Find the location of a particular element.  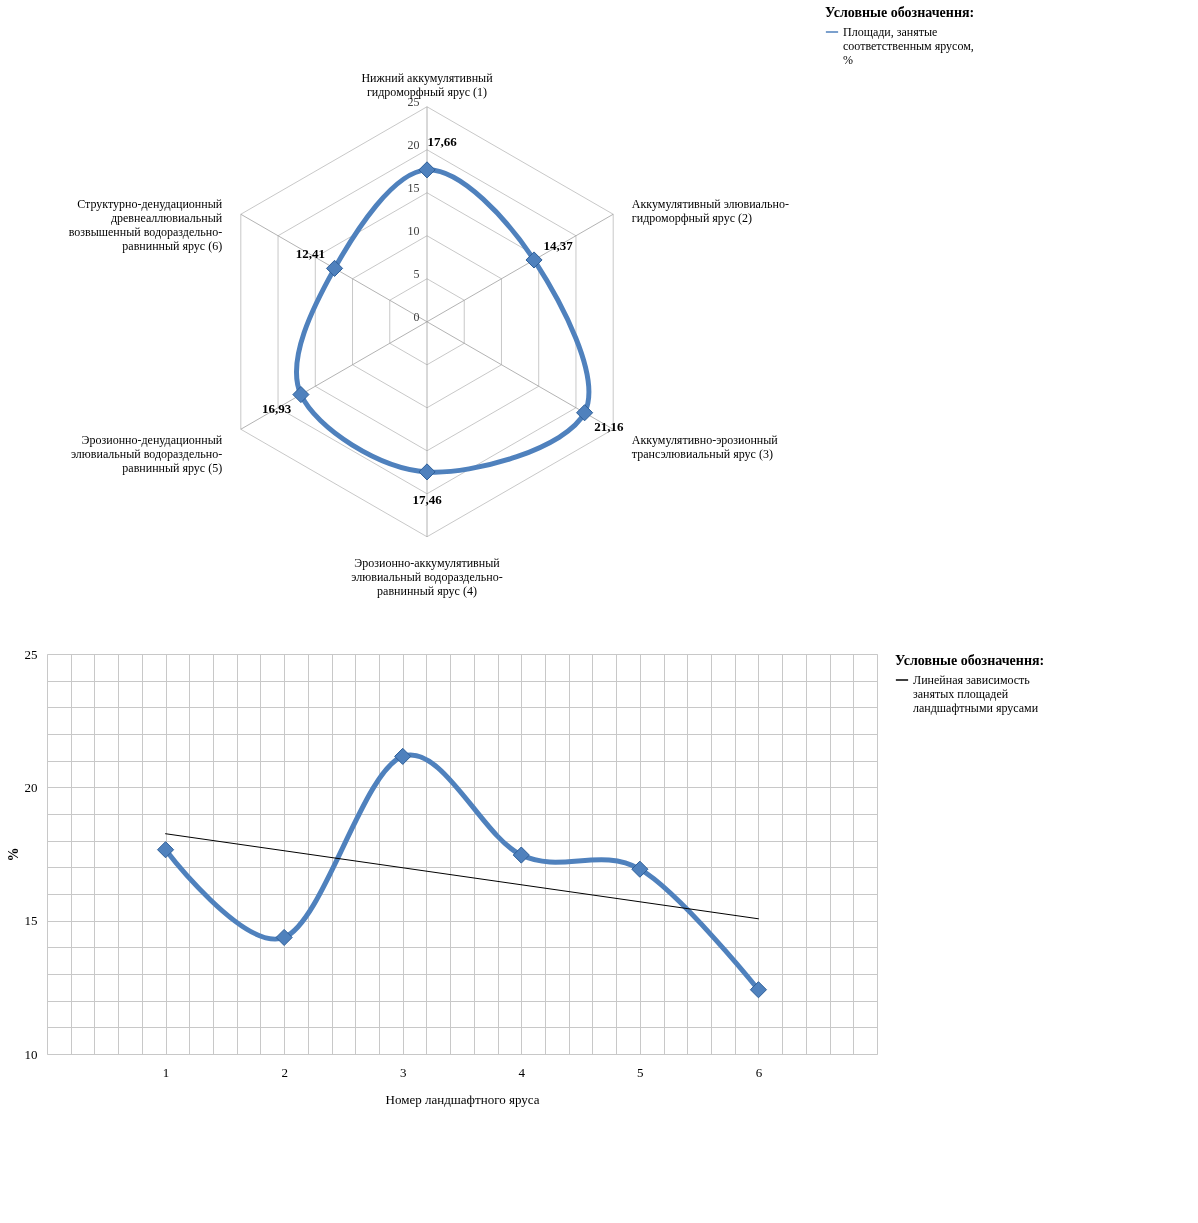

data-label: 16,93 is located at coordinates (277, 408).